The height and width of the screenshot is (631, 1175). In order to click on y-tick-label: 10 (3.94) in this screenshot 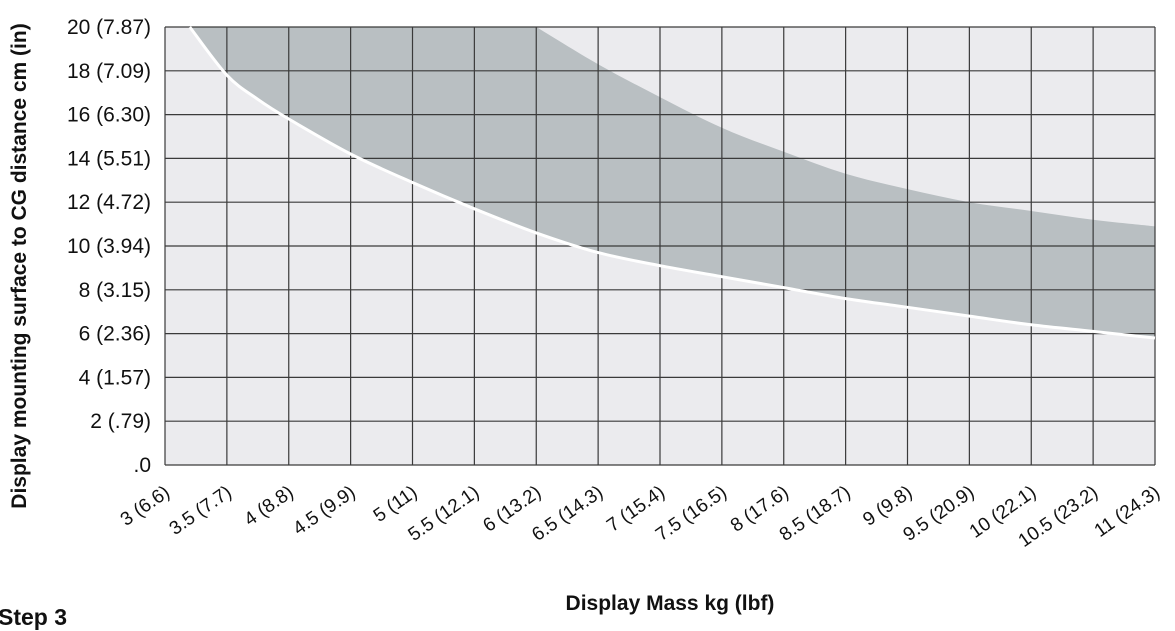, I will do `click(109, 246)`.